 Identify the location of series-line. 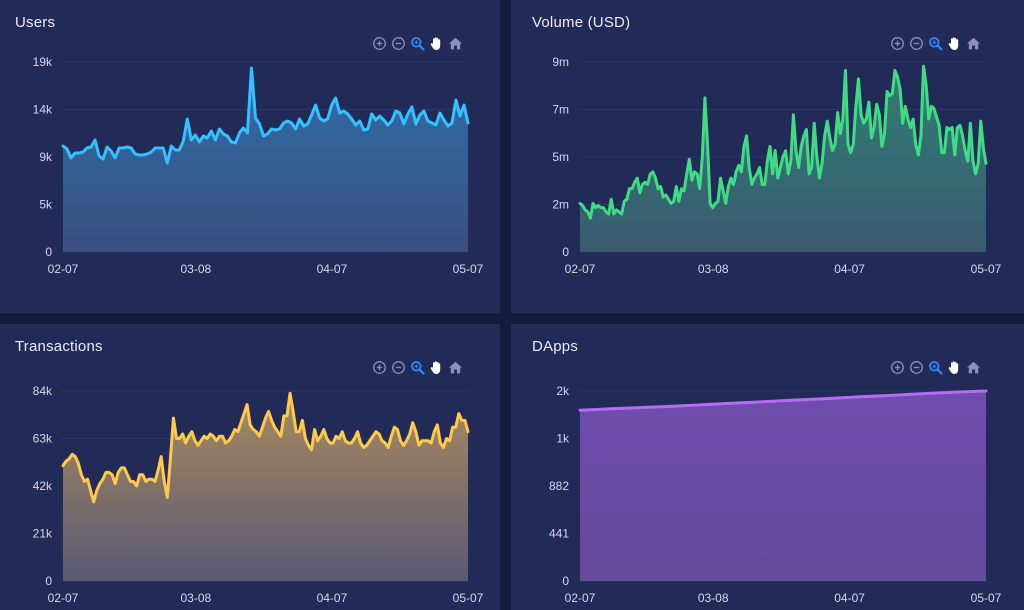
(783, 400).